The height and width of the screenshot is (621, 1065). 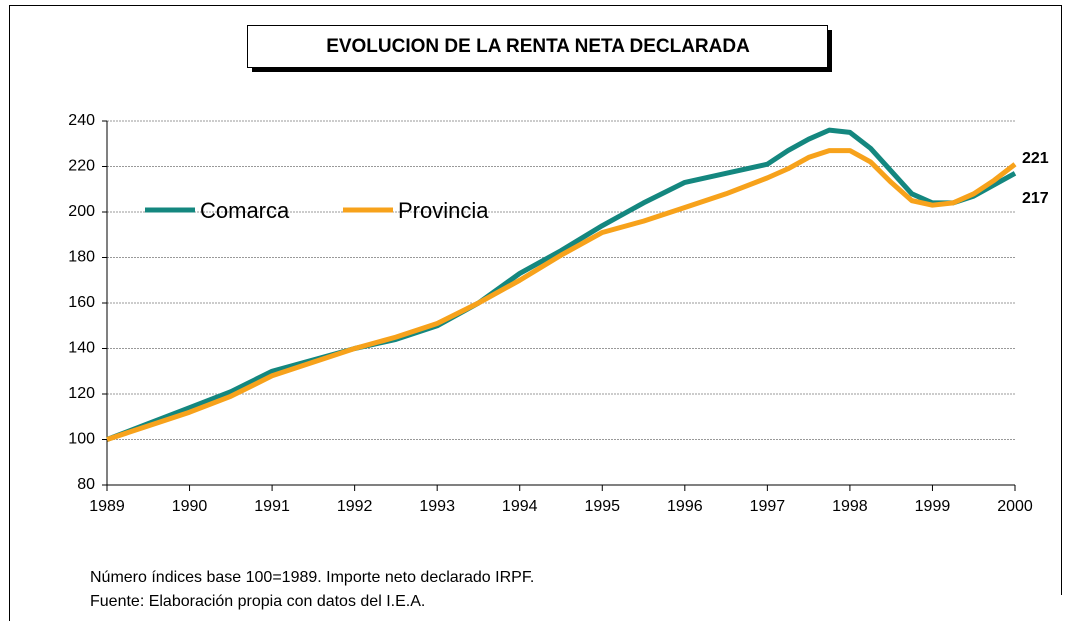 I want to click on y-tick-label: 120, so click(x=81, y=393).